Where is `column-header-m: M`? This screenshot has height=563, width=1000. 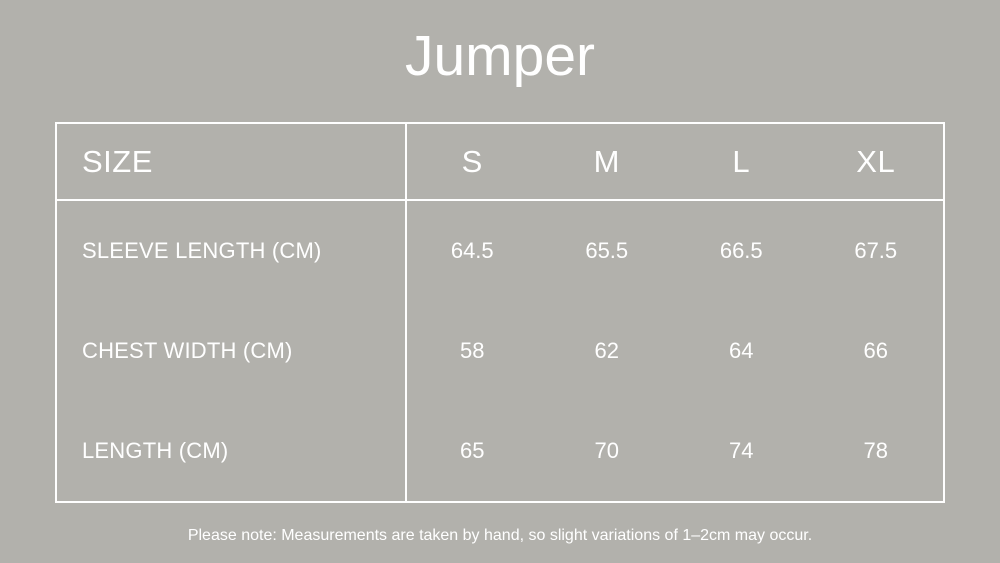 column-header-m: M is located at coordinates (606, 161).